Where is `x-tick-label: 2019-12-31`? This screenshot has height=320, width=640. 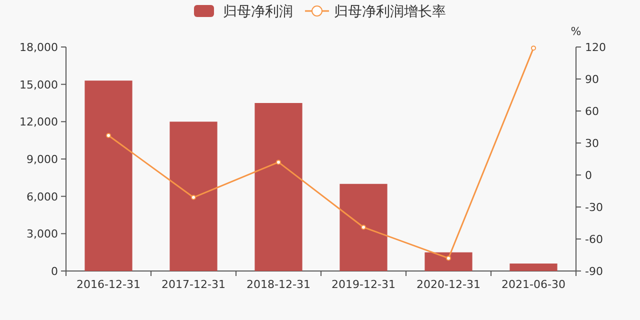 x-tick-label: 2019-12-31 is located at coordinates (364, 284).